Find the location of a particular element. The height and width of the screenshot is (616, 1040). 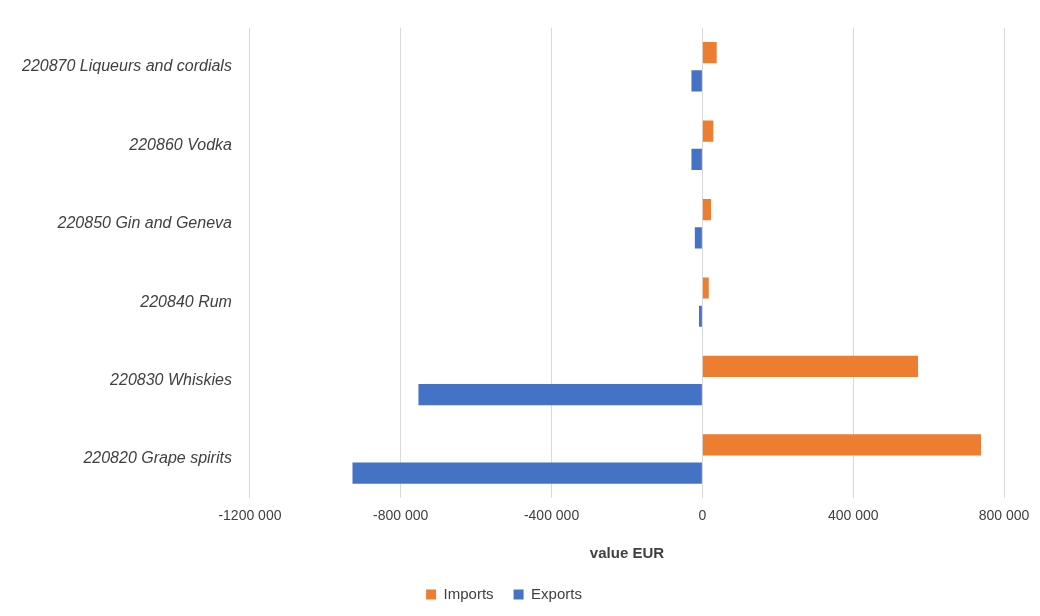

x-tick-label: 400 000 is located at coordinates (853, 515).